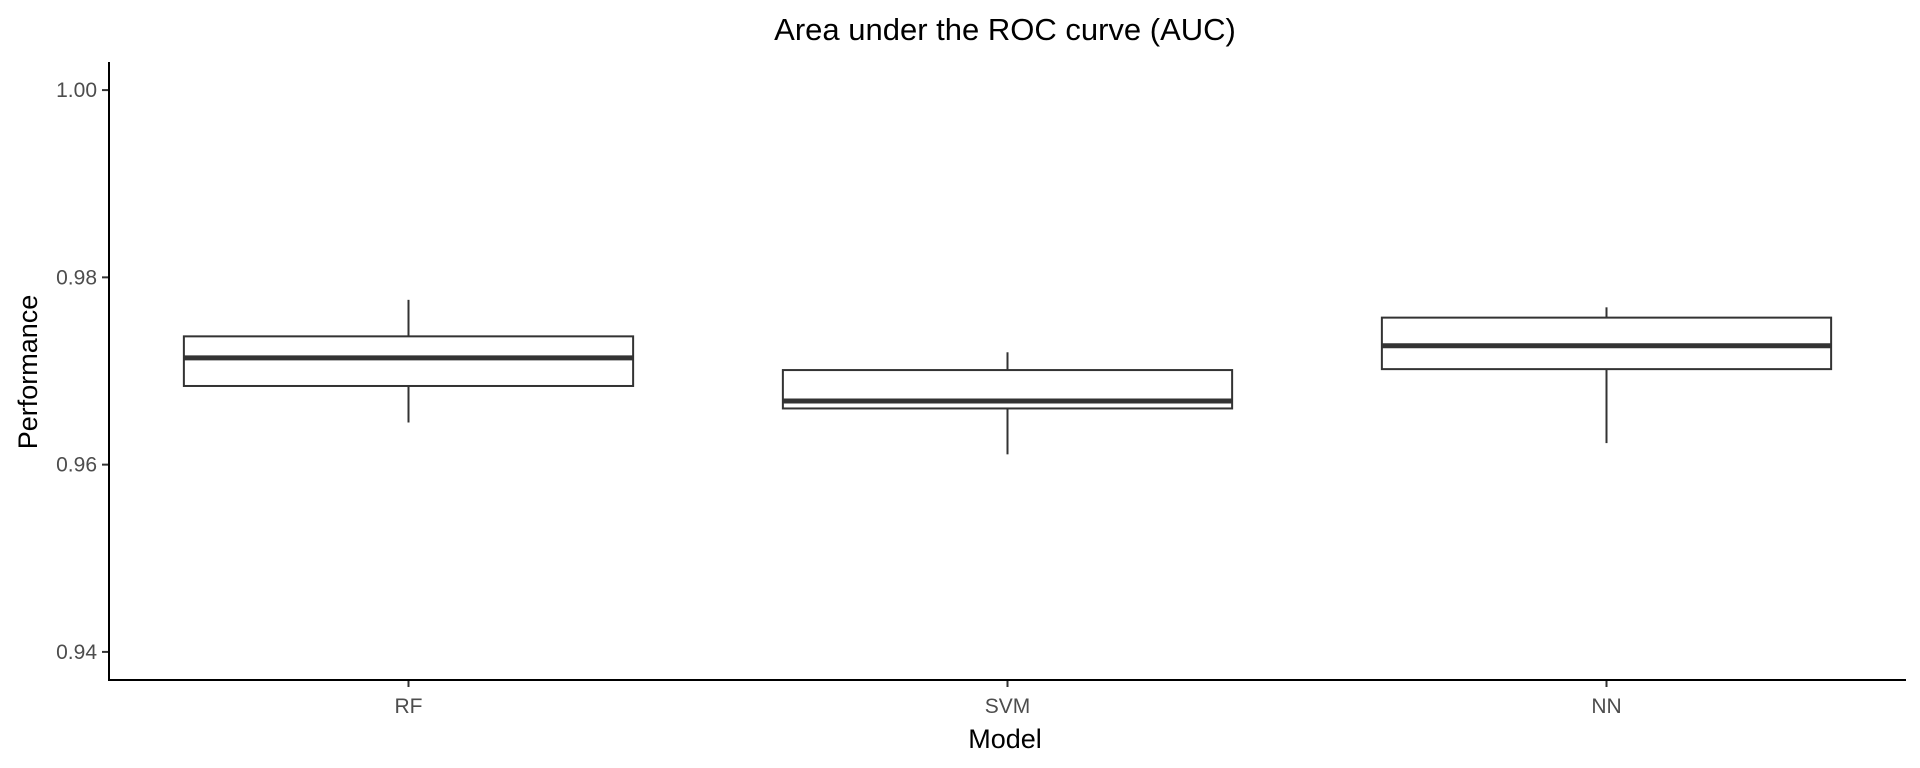 This screenshot has height=768, width=1920. What do you see at coordinates (1007, 403) in the screenshot?
I see `box-svm` at bounding box center [1007, 403].